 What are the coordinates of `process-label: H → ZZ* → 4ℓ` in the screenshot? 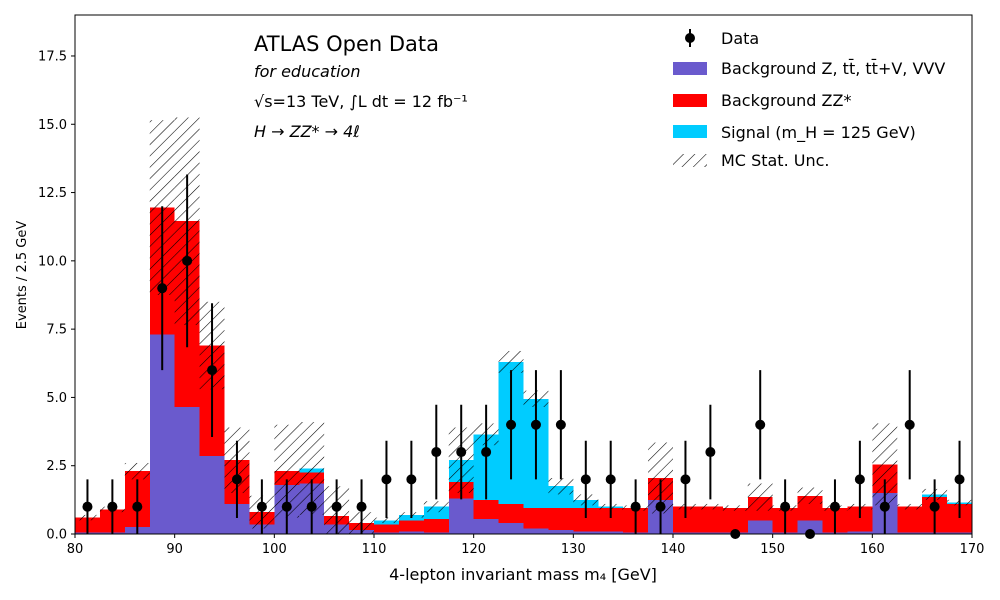 It's located at (307, 131).